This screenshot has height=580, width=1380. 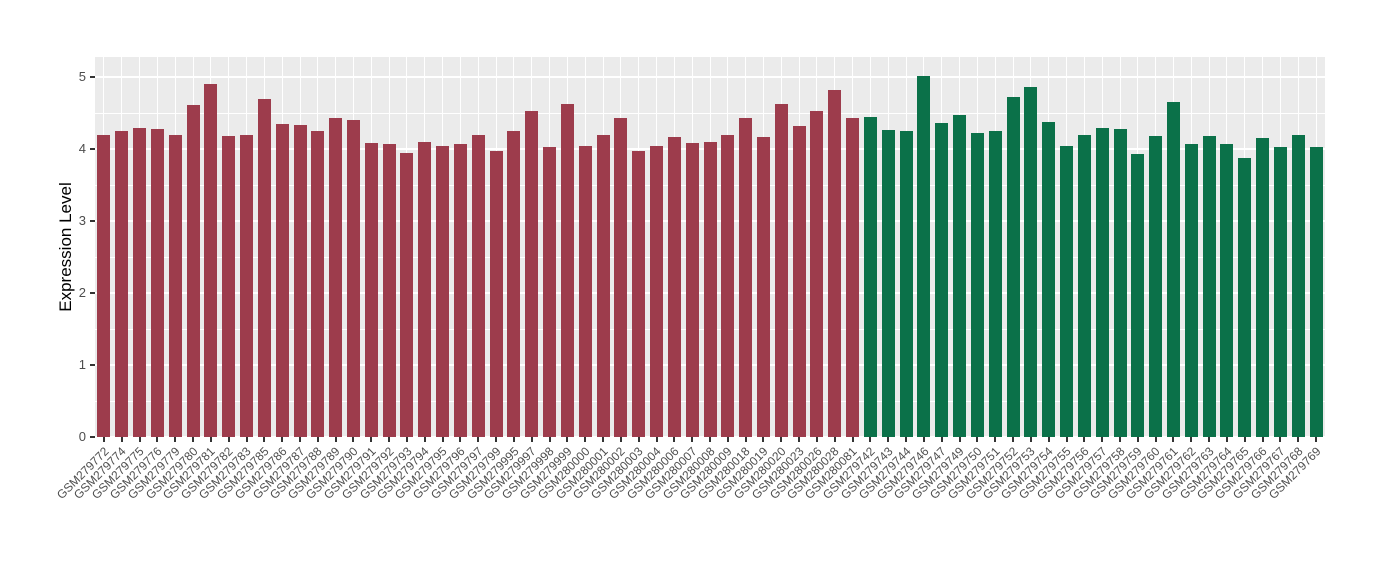 What do you see at coordinates (318, 284) in the screenshot?
I see `bar-GSM279788` at bounding box center [318, 284].